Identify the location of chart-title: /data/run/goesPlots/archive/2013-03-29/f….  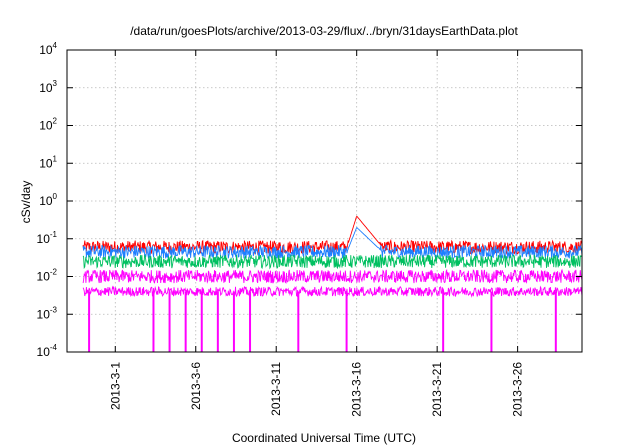
(324, 31).